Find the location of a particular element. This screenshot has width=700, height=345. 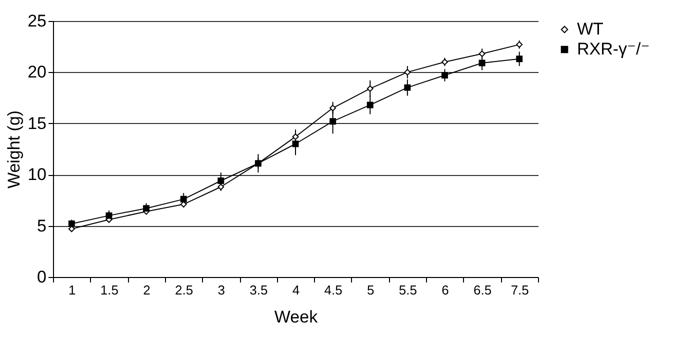

x-tick-label: 4 is located at coordinates (296, 290).